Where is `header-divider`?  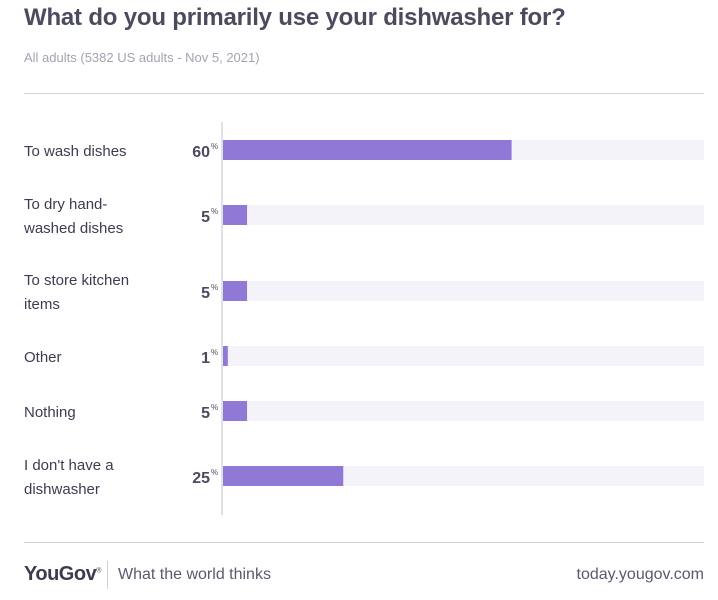 header-divider is located at coordinates (364, 93).